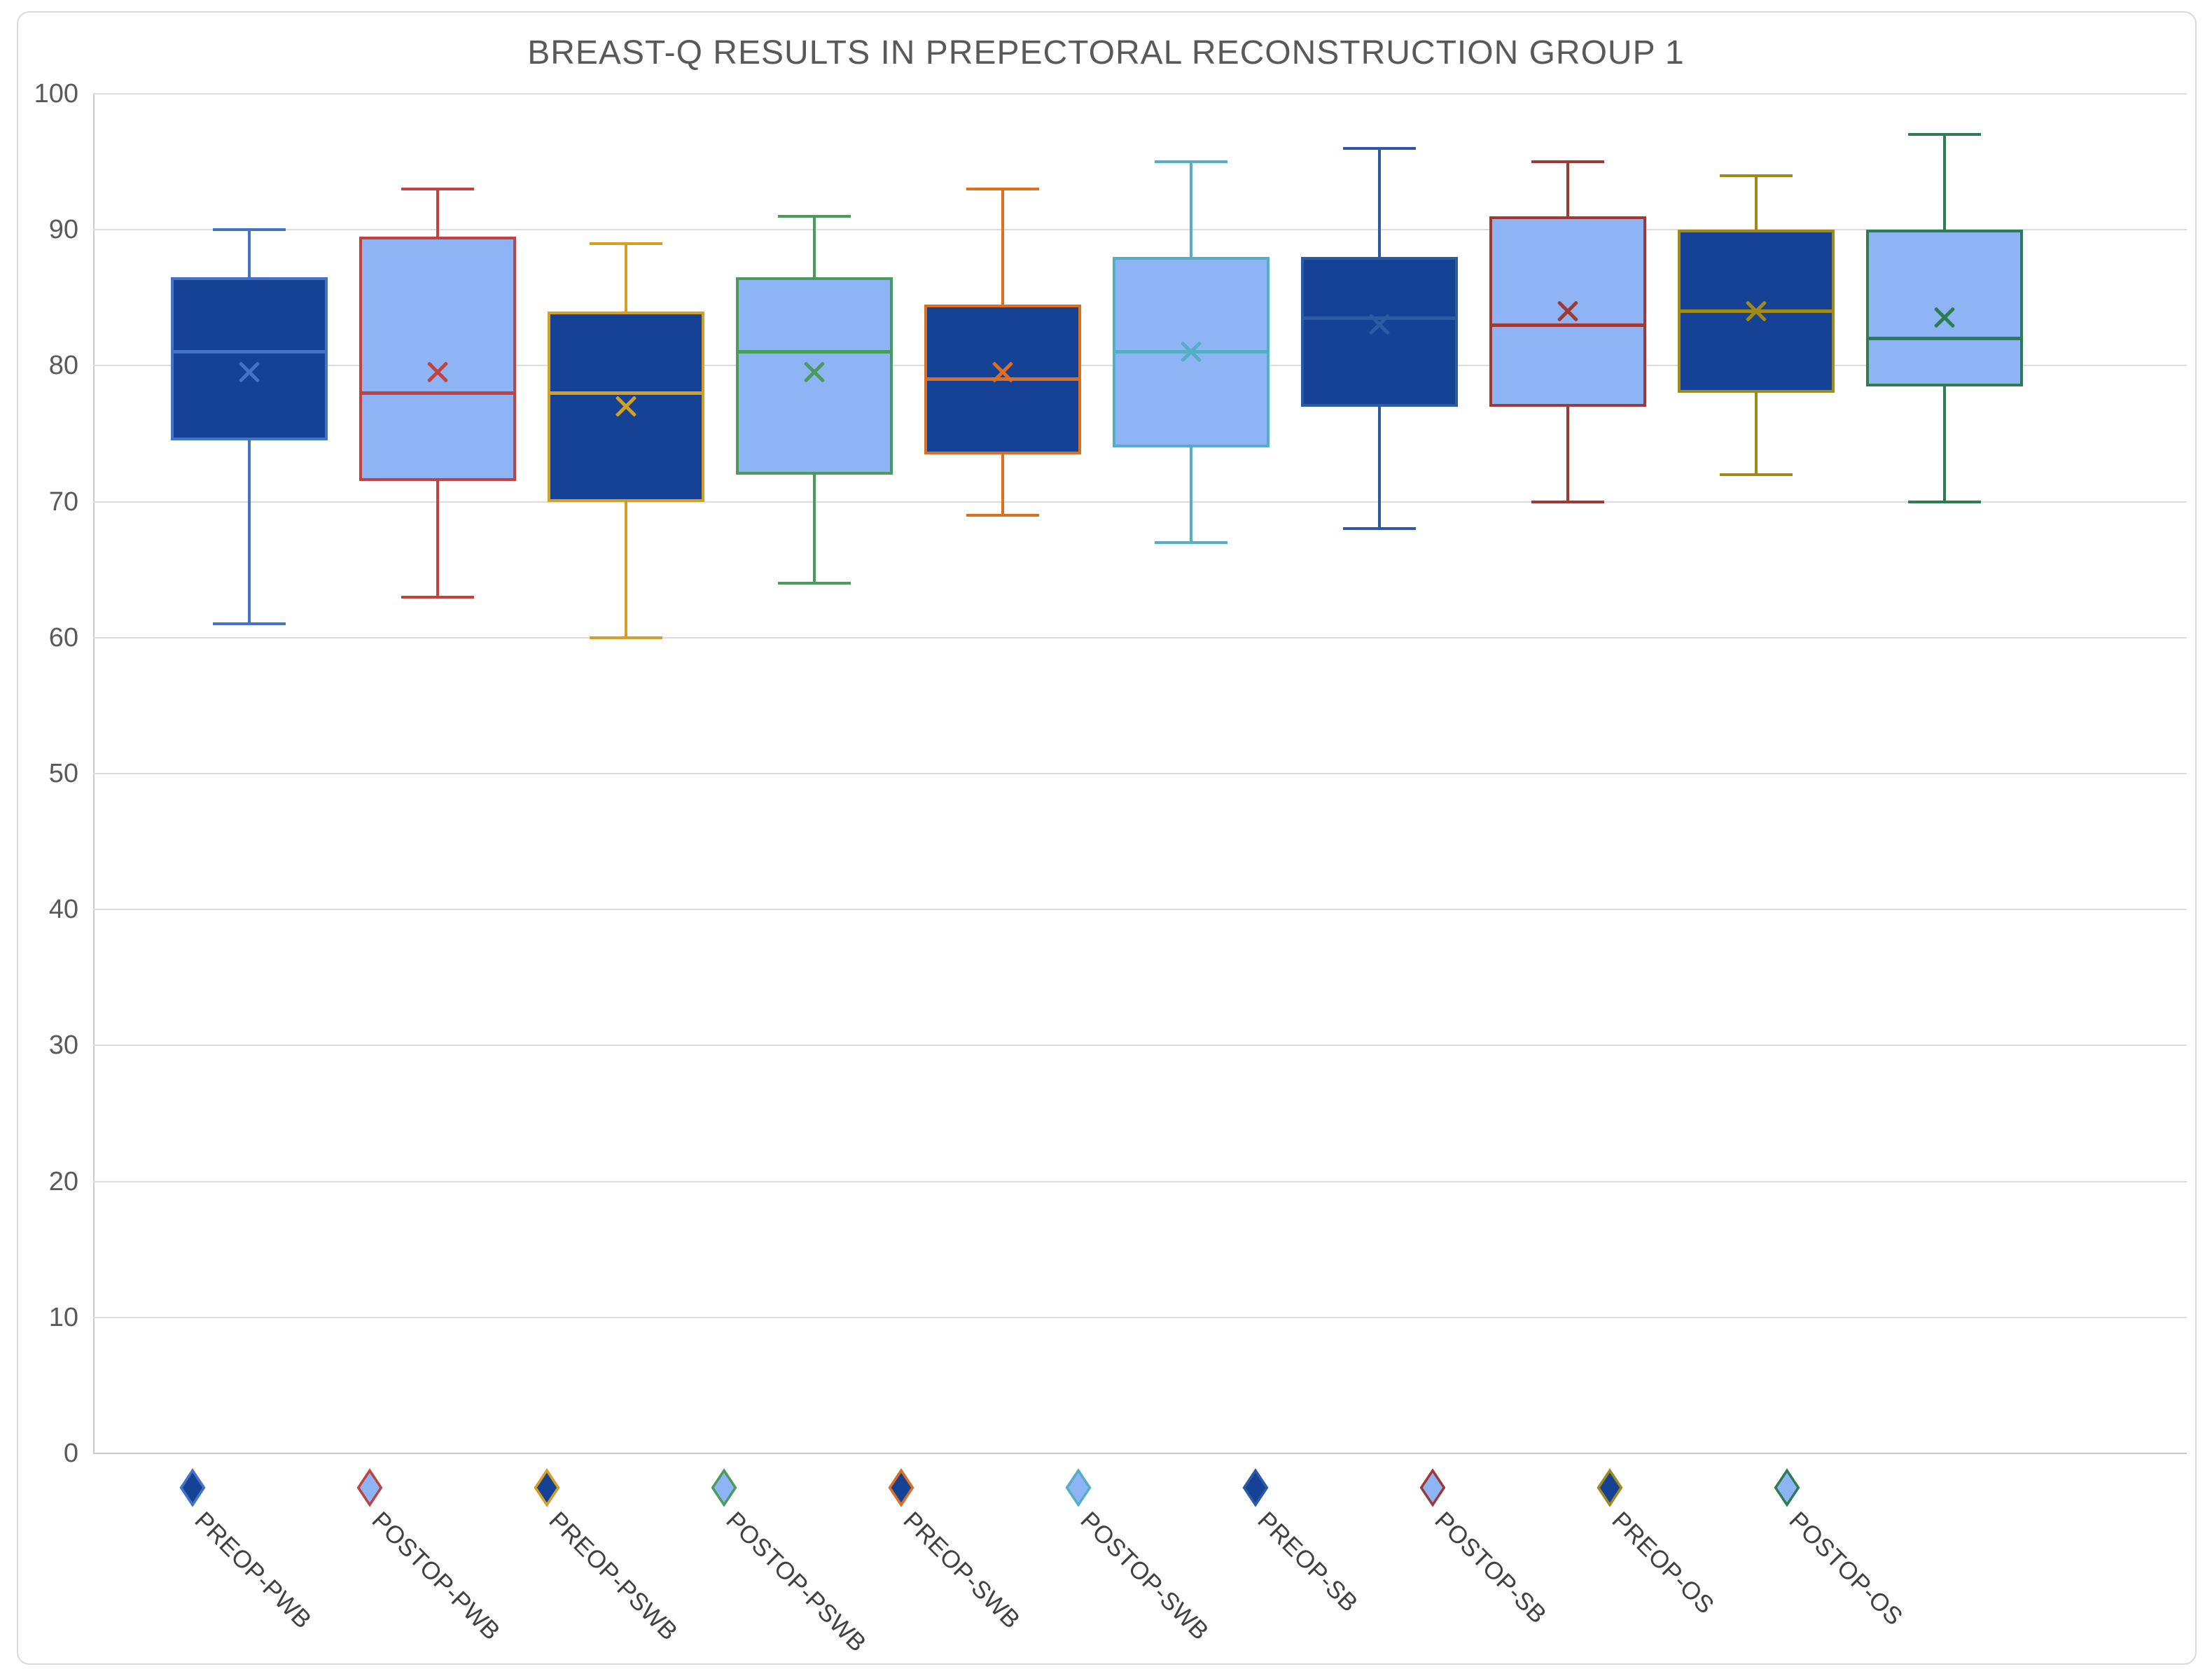 The height and width of the screenshot is (1669, 2212). I want to click on iqr-box, so click(1380, 332).